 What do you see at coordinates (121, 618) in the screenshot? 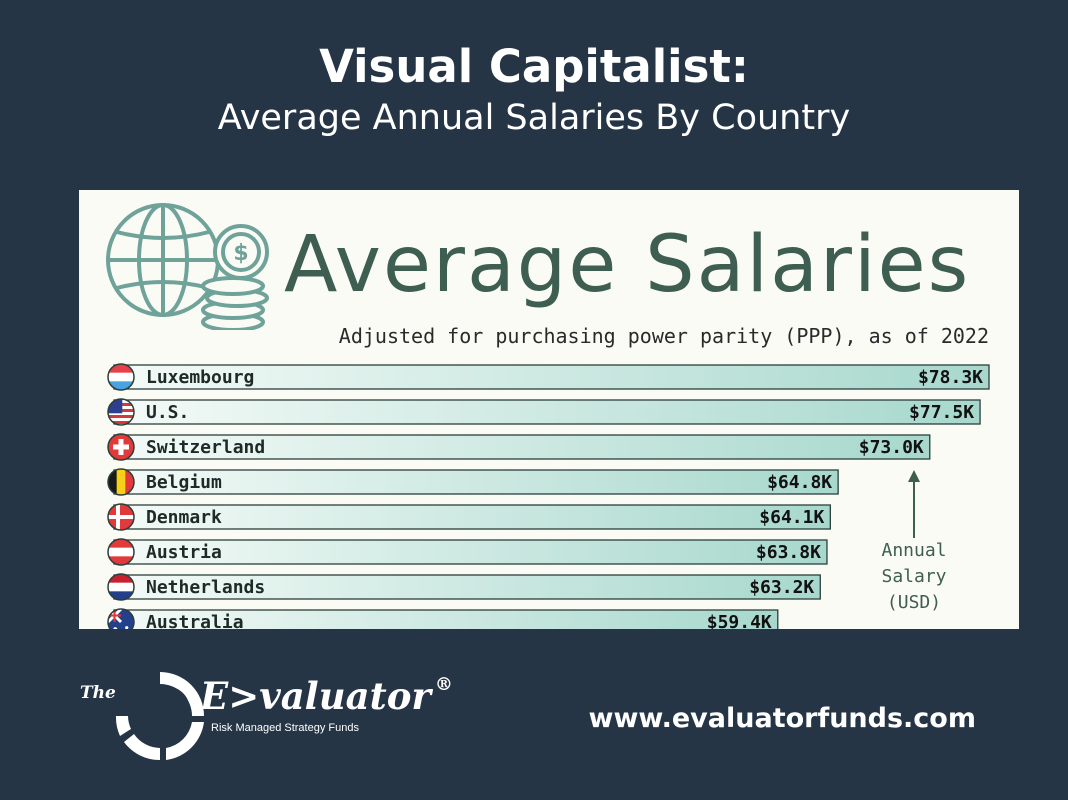
I see `australia-flag-icon` at bounding box center [121, 618].